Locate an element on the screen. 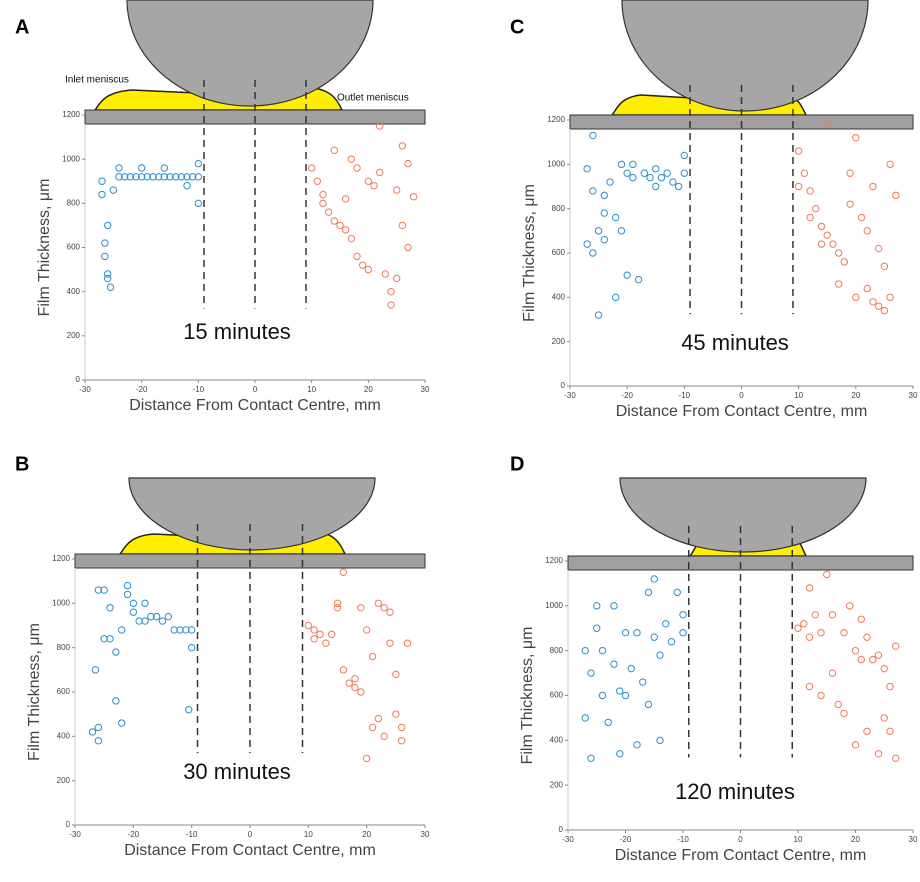 This screenshot has width=920, height=882. meniscus-label: Outlet meniscus is located at coordinates (373, 98).